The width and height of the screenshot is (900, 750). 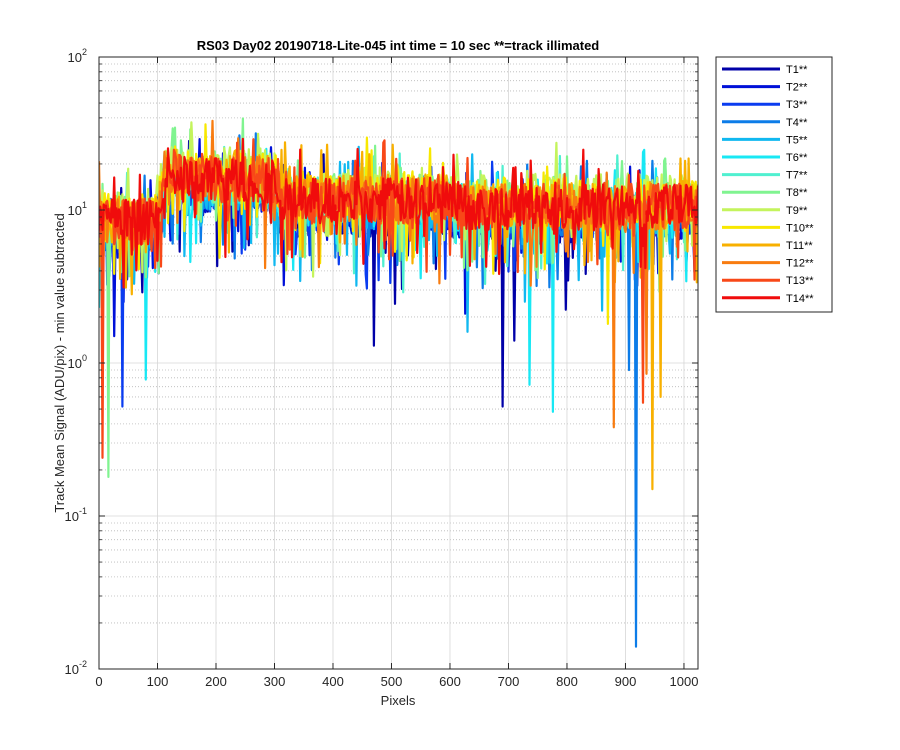 I want to click on legend-label: T9**, so click(x=797, y=211).